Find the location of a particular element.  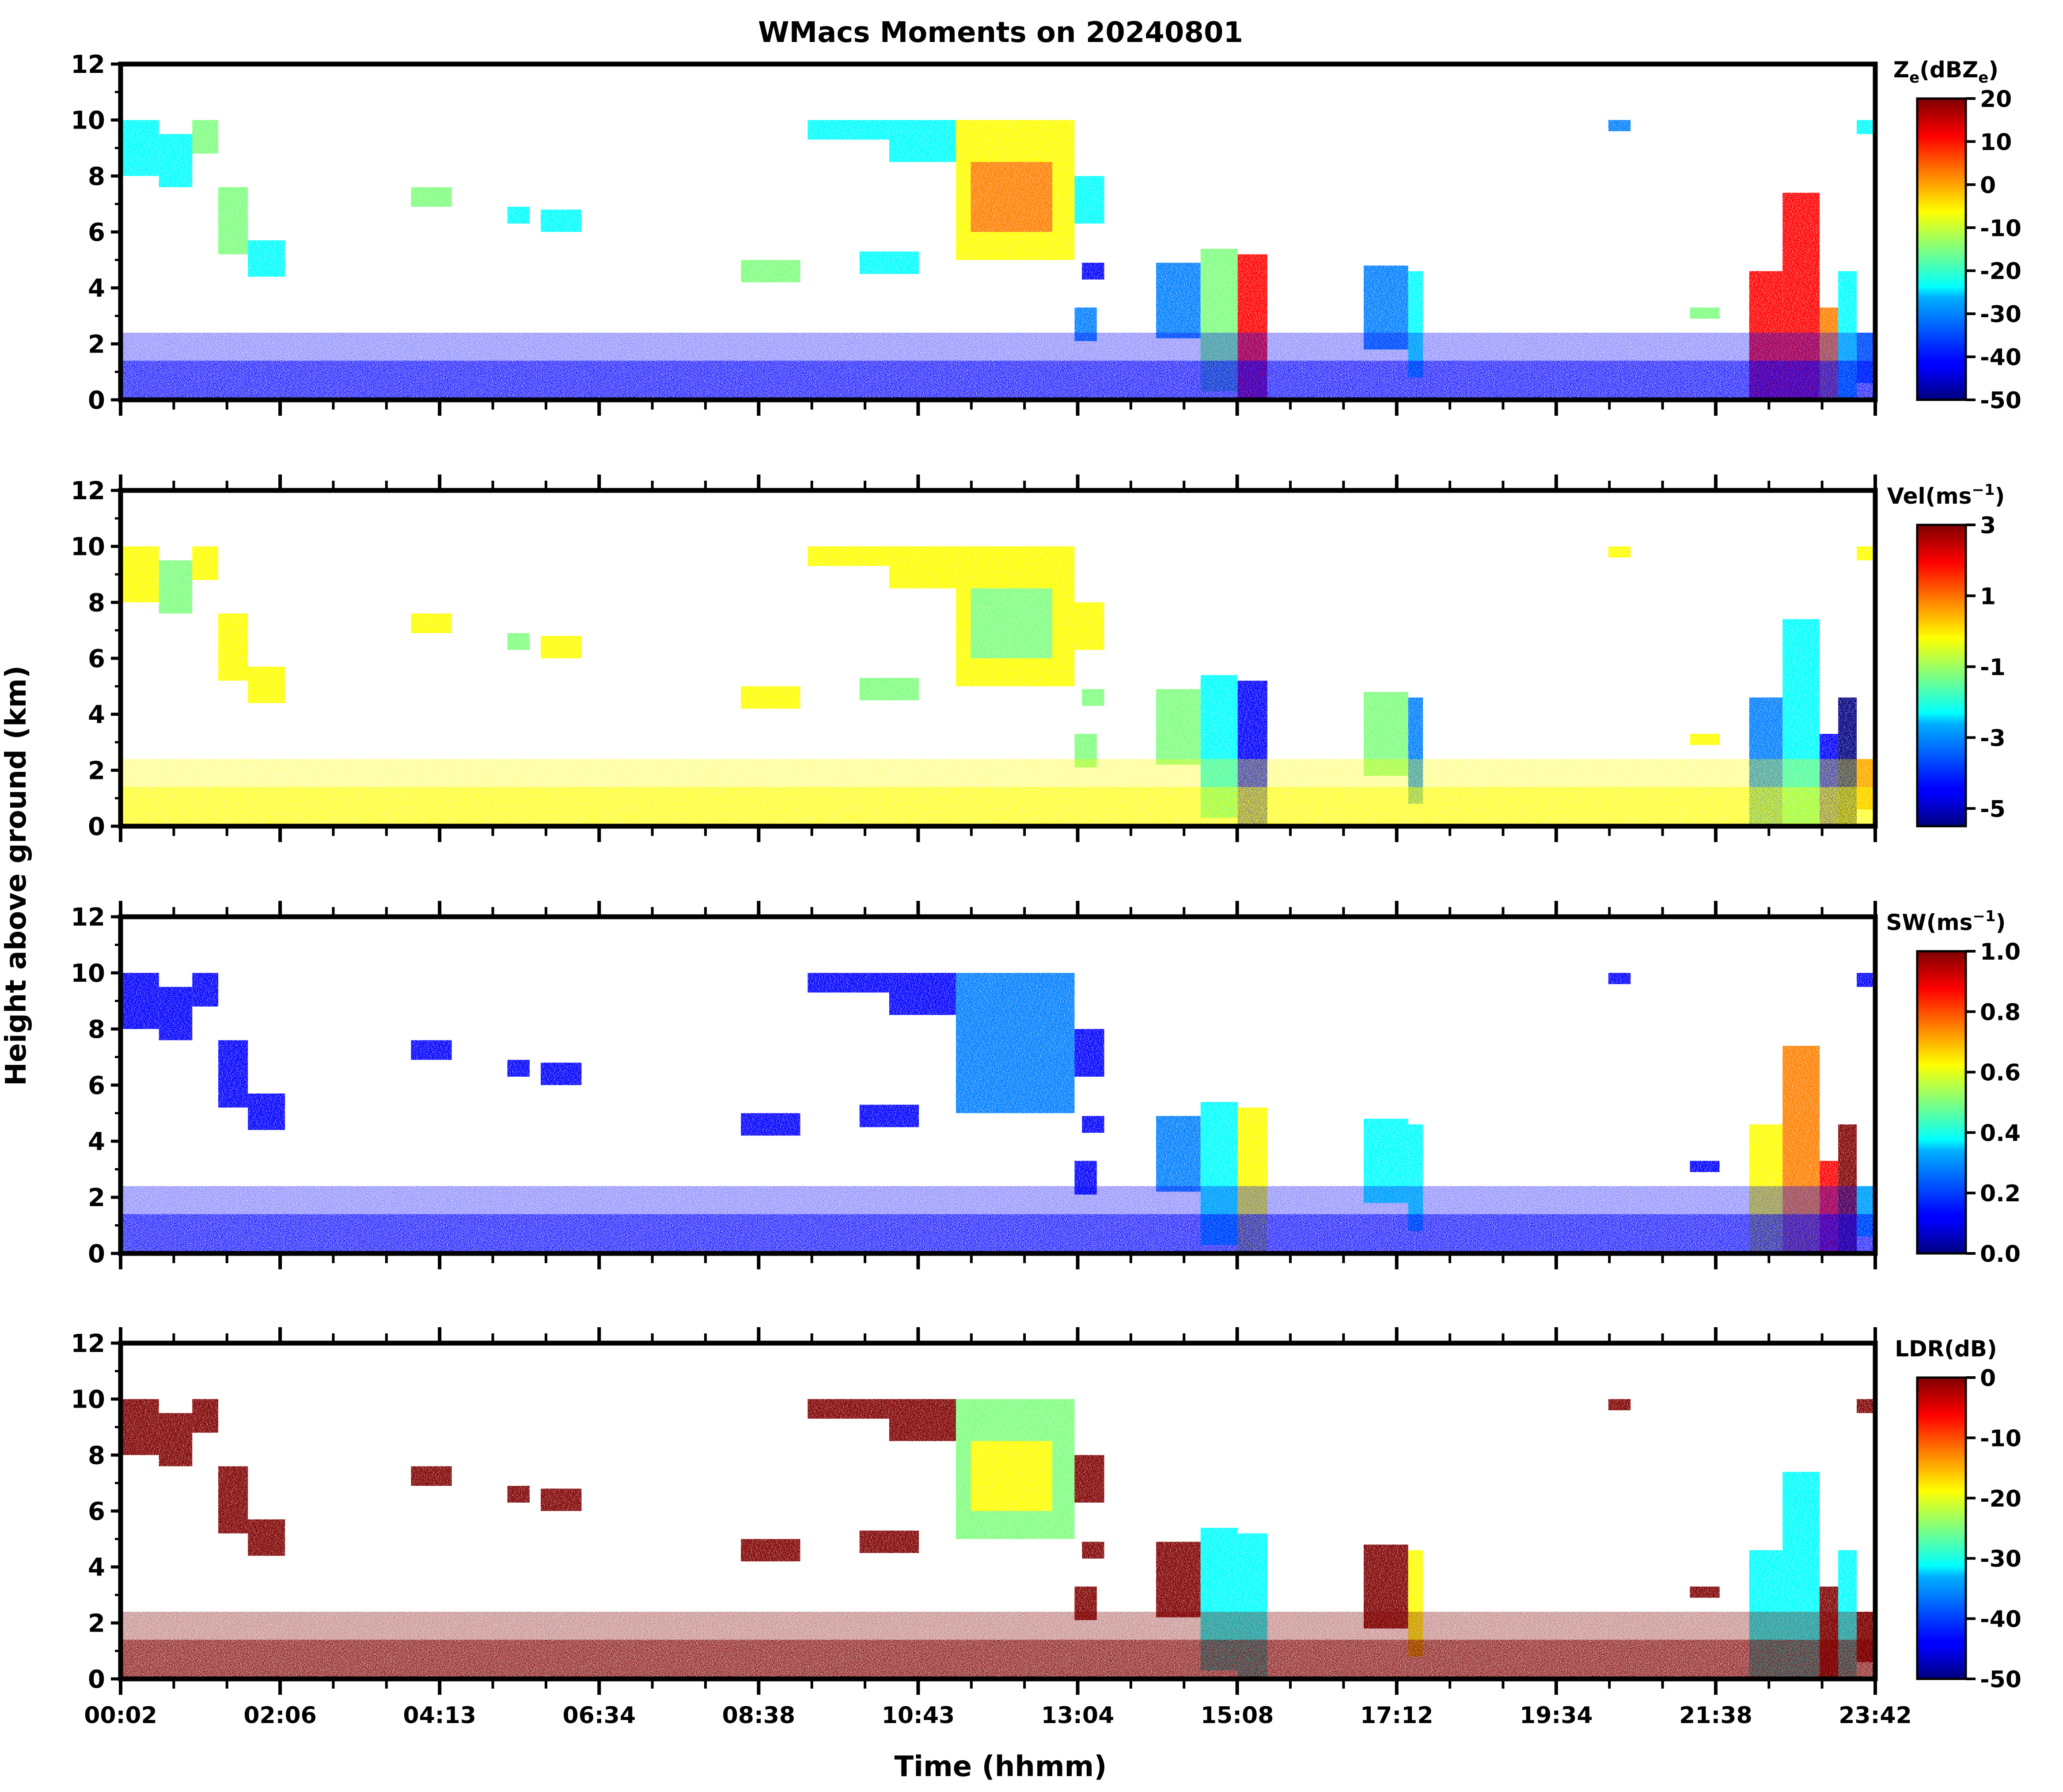

x-tick-label: 04:13 is located at coordinates (439, 1715).